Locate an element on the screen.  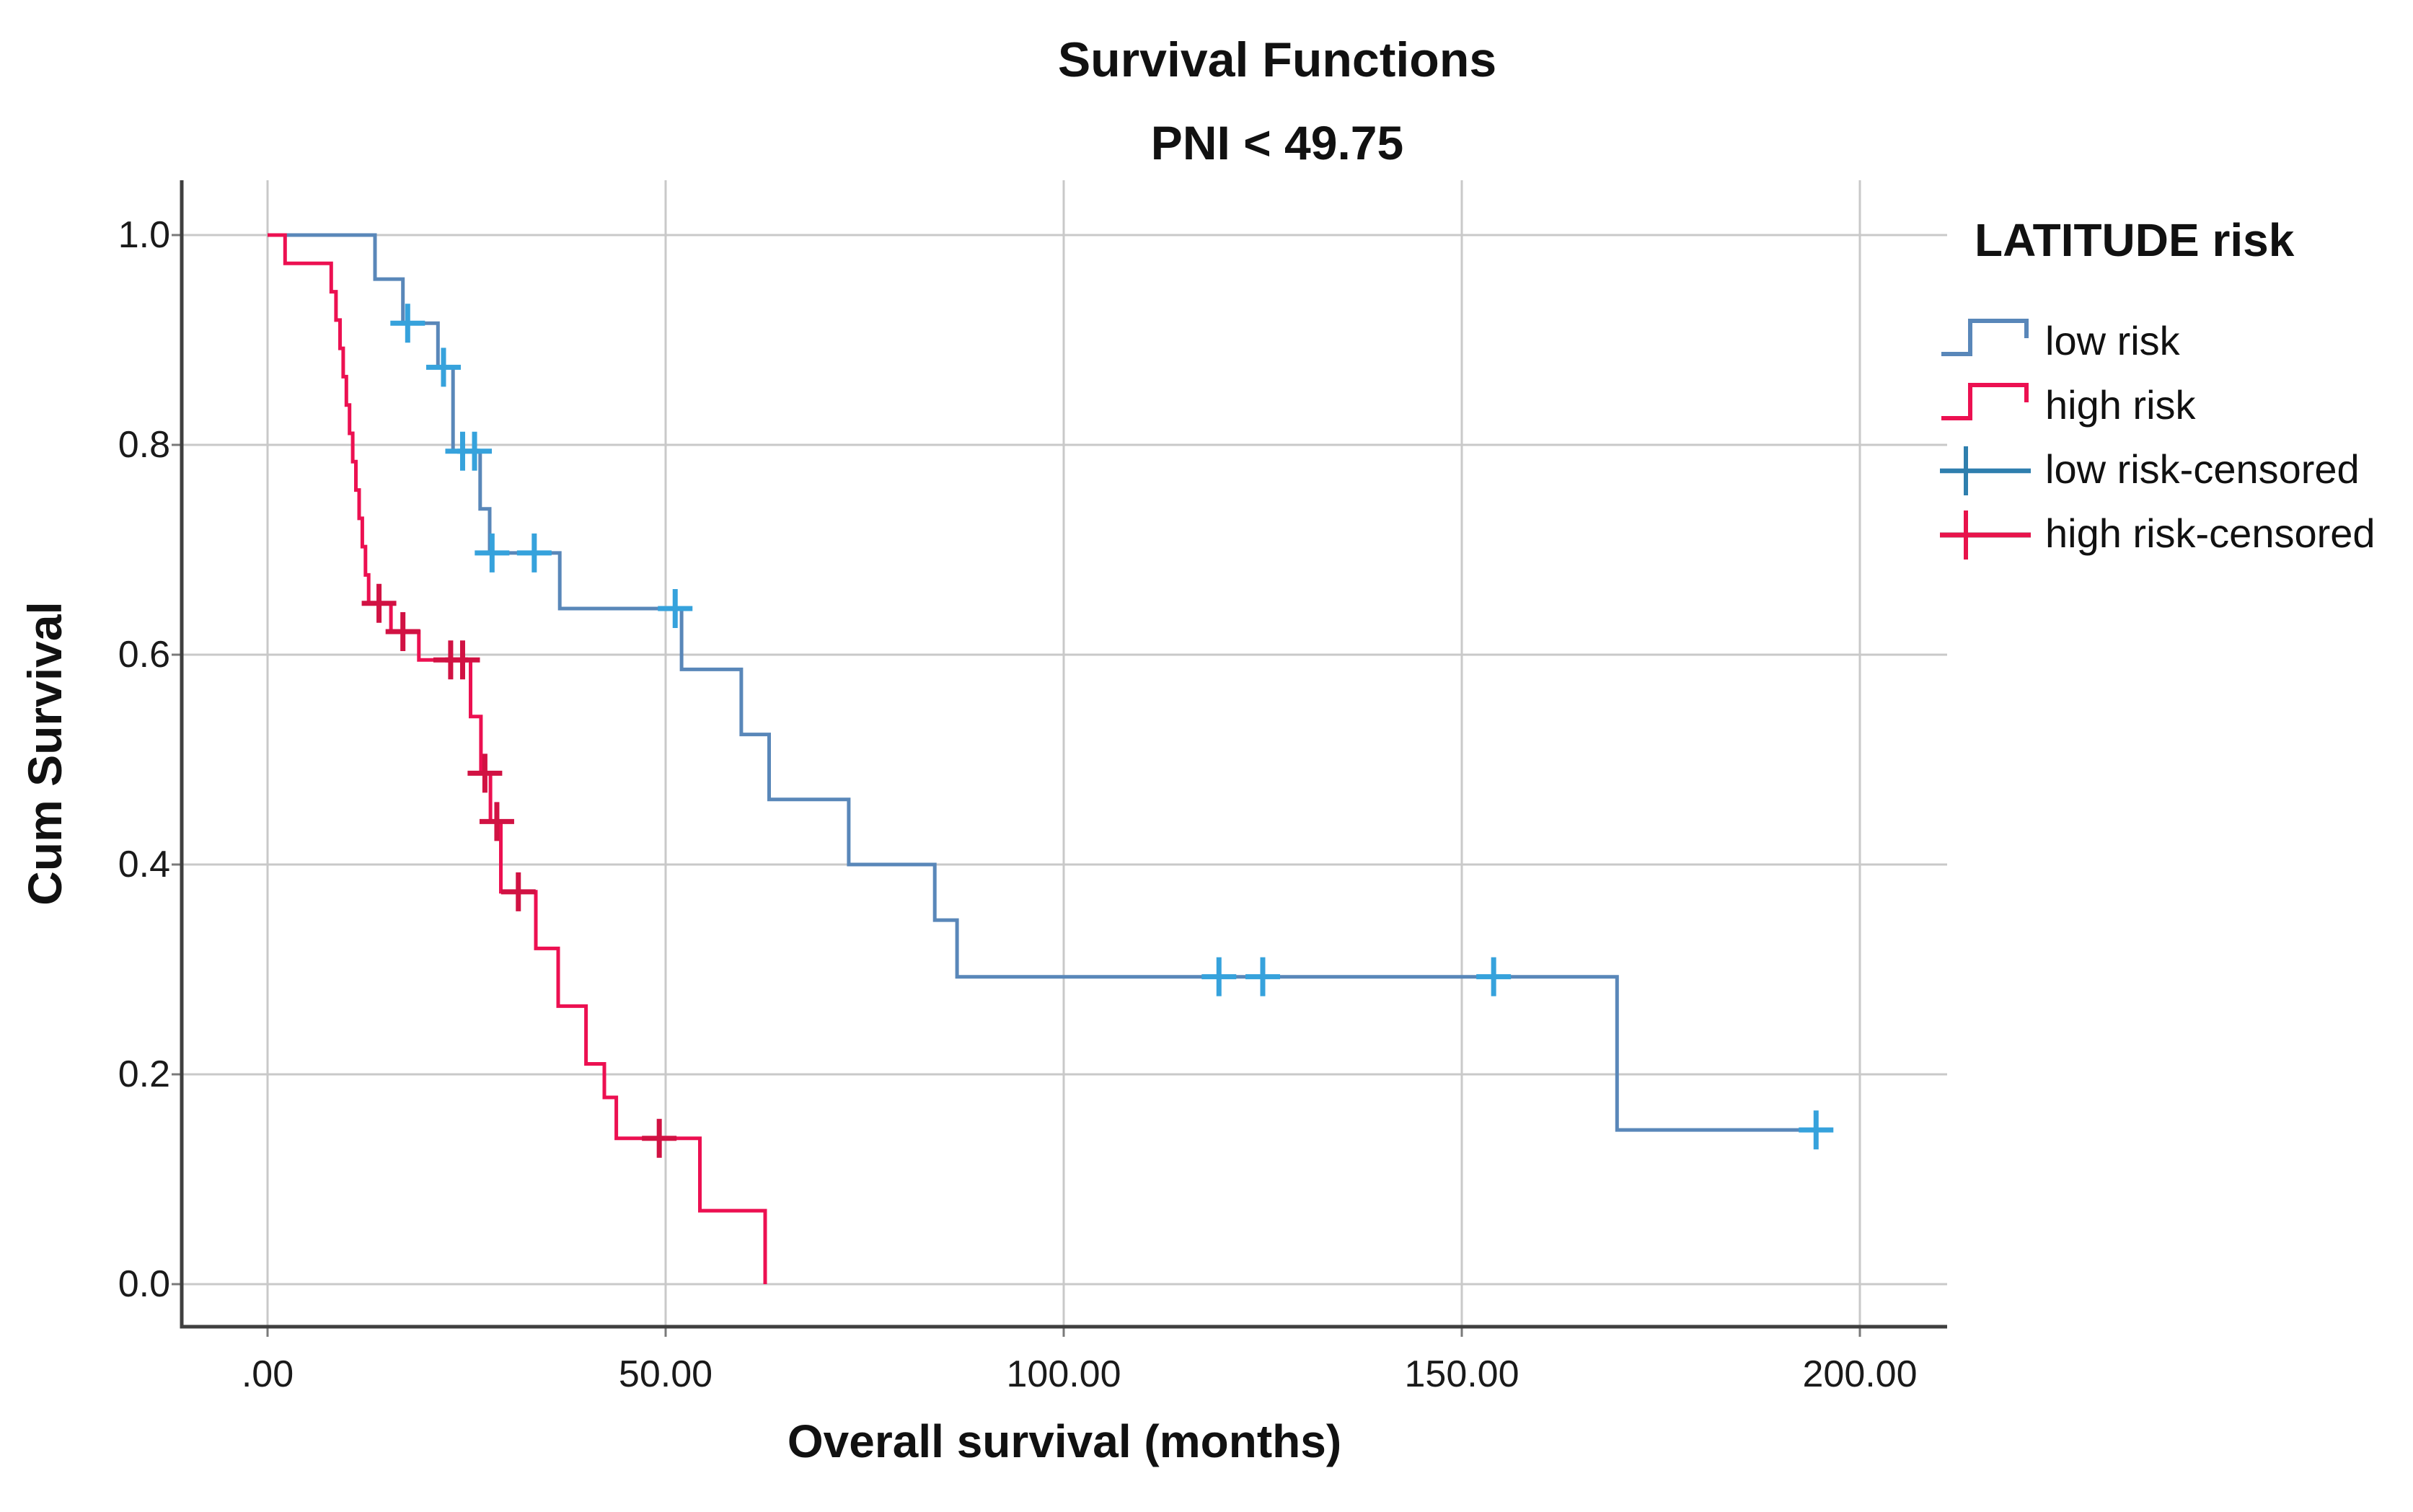
x-tick-label: 100.00 is located at coordinates (1063, 1374).